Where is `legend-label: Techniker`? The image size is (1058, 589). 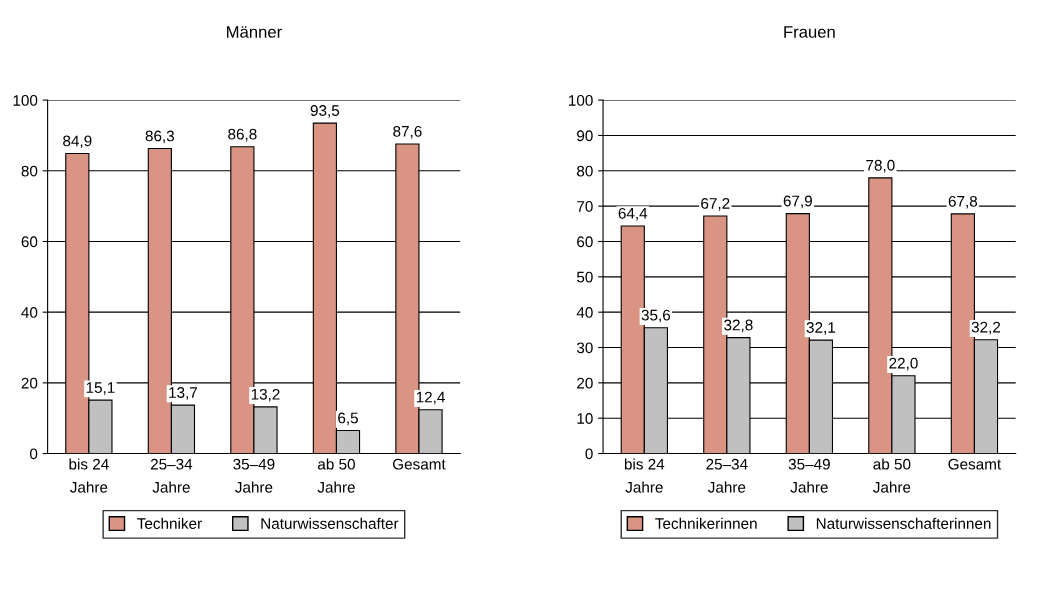 legend-label: Techniker is located at coordinates (169, 523).